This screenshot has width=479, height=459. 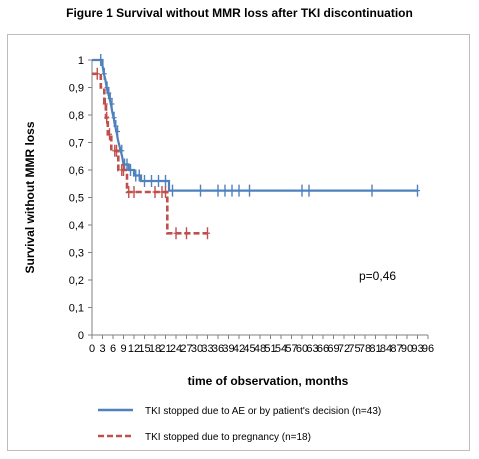 What do you see at coordinates (365, 349) in the screenshot?
I see `x-tick-label: 78` at bounding box center [365, 349].